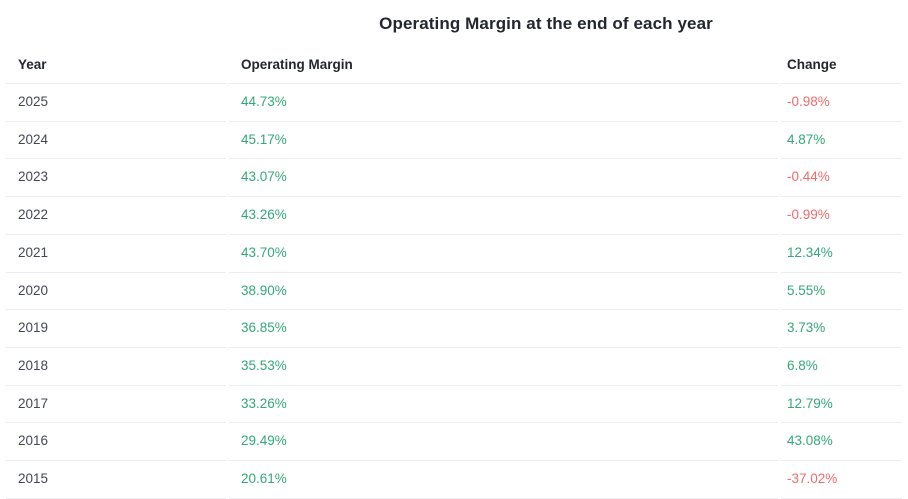  Describe the element at coordinates (116, 329) in the screenshot. I see `year-cell: 2019` at that location.